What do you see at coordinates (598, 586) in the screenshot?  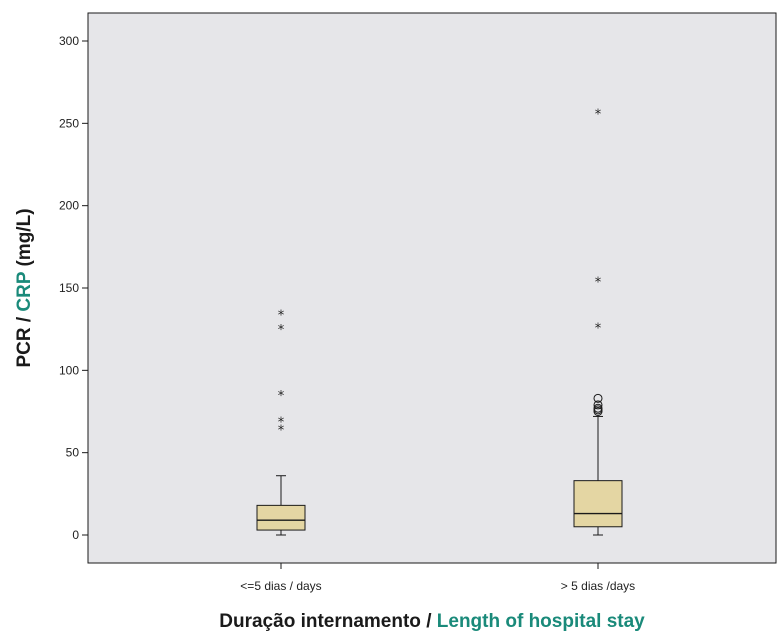 I see `x-tick-label: > 5 dias /days` at bounding box center [598, 586].